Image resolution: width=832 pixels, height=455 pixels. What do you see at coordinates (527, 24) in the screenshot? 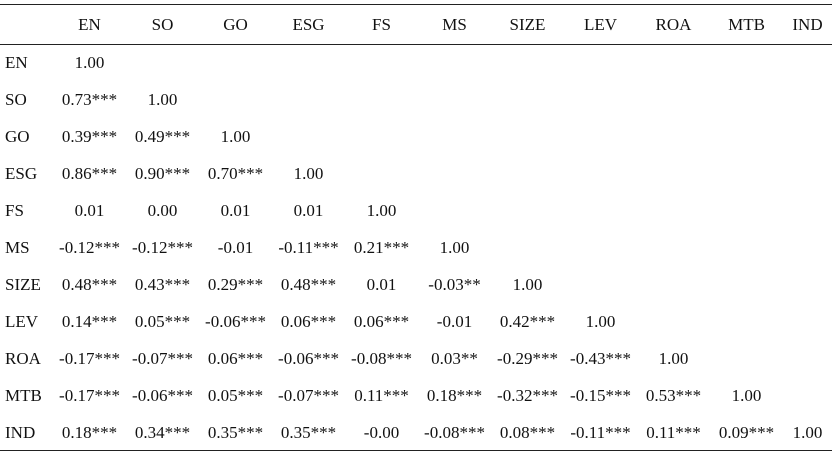
I see `column-header: SIZE` at bounding box center [527, 24].